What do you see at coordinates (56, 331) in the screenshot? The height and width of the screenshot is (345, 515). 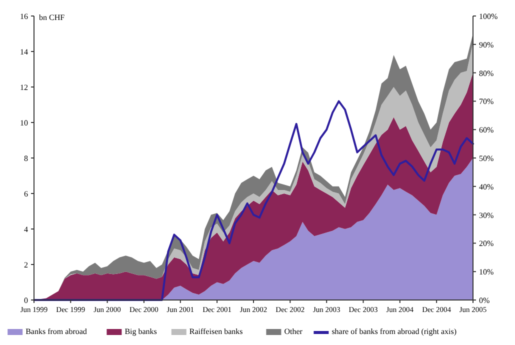 I see `legend-label: Banks from abroad` at bounding box center [56, 331].